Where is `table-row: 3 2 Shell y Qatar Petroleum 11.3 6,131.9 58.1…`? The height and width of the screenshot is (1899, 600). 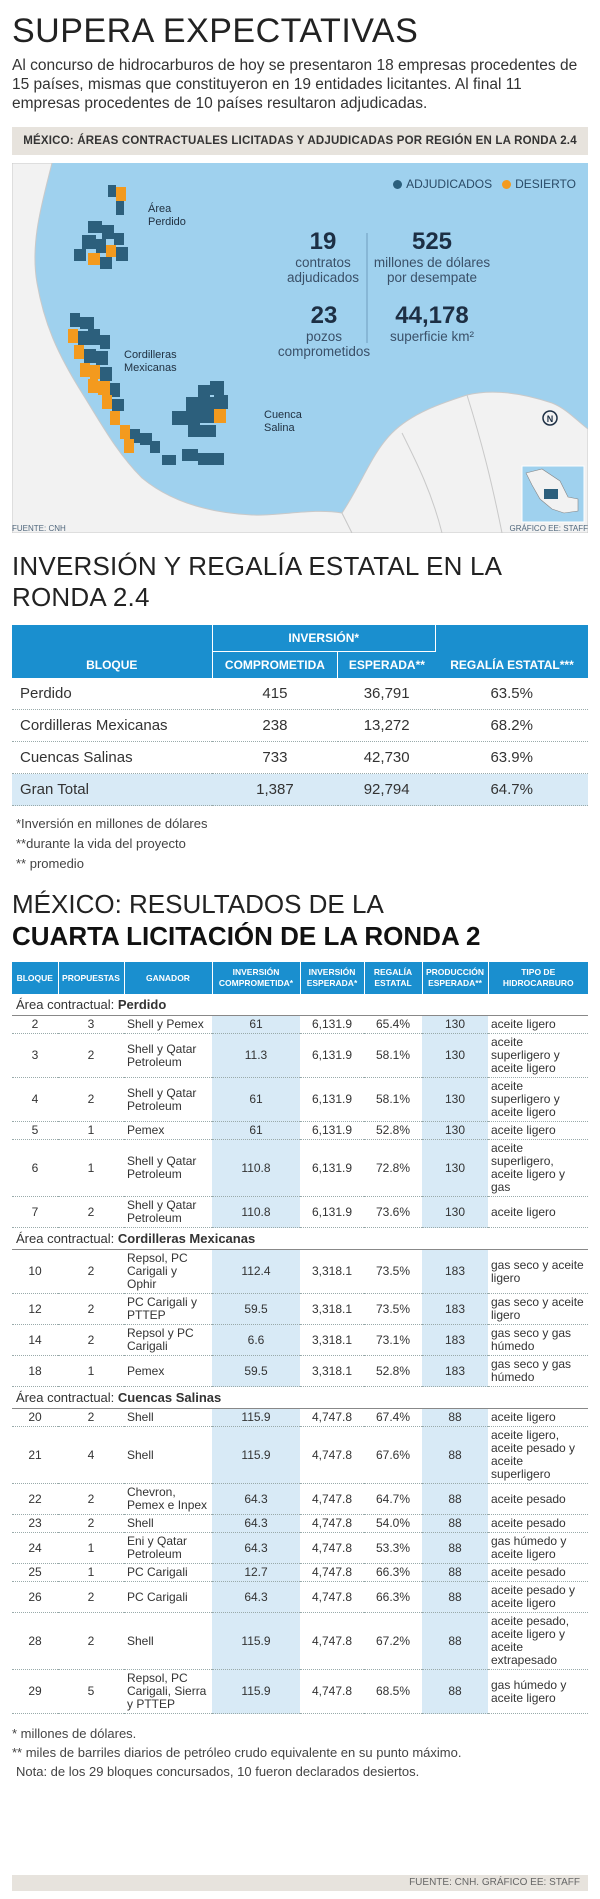 table-row: 3 2 Shell y Qatar Petroleum 11.3 6,131.9 58.1… is located at coordinates (300, 1055).